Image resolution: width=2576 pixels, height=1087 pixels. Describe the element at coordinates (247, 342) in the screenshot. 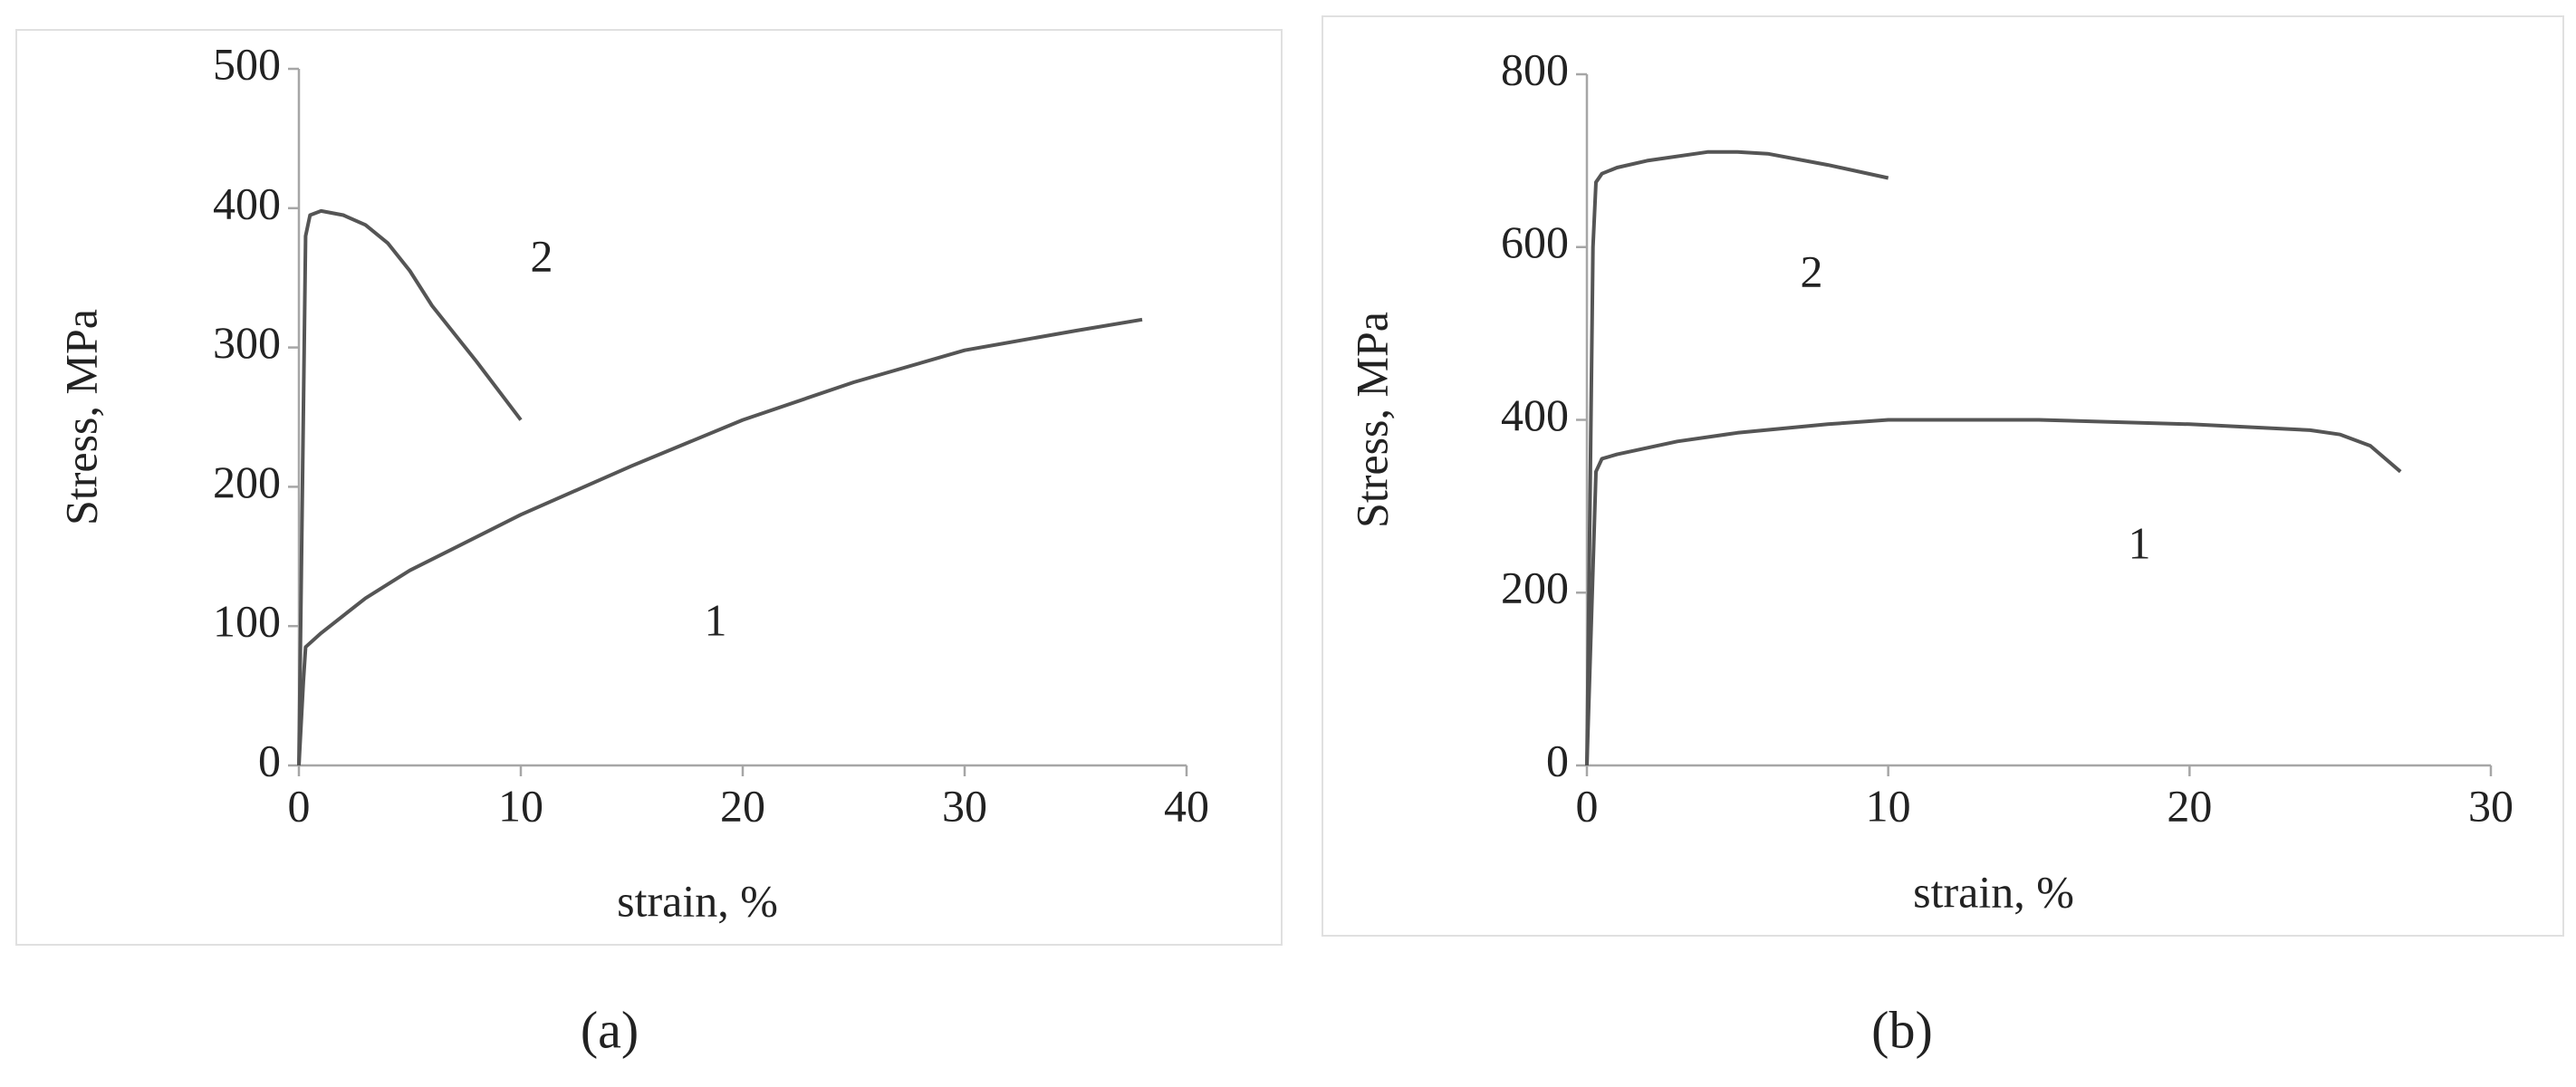

I see `y-tick-label: 300` at that location.